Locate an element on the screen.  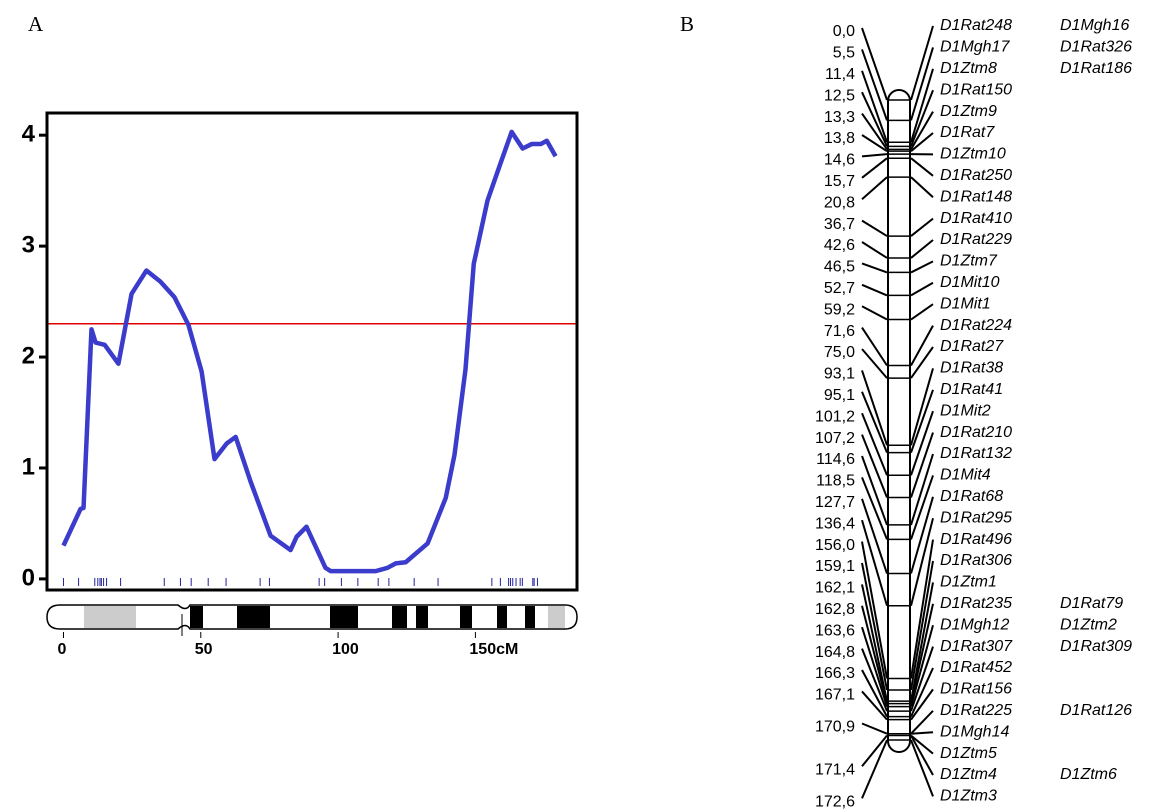
map-position: 0,0 is located at coordinates (844, 31).